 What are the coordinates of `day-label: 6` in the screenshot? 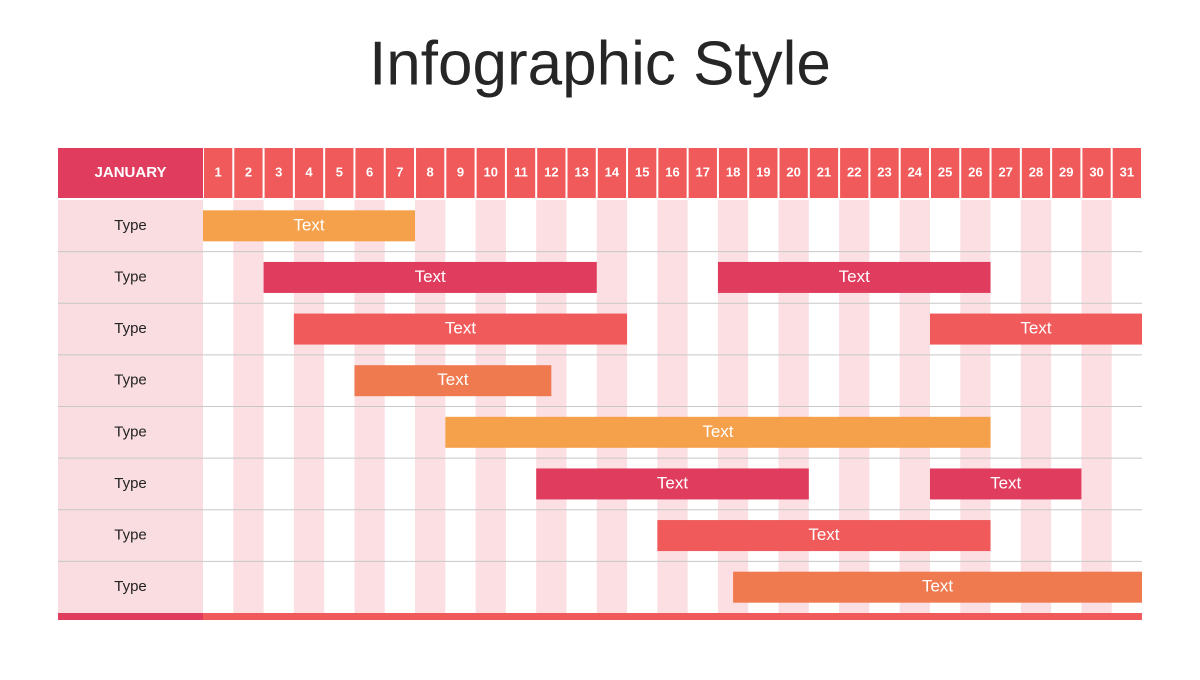 It's located at (369, 171).